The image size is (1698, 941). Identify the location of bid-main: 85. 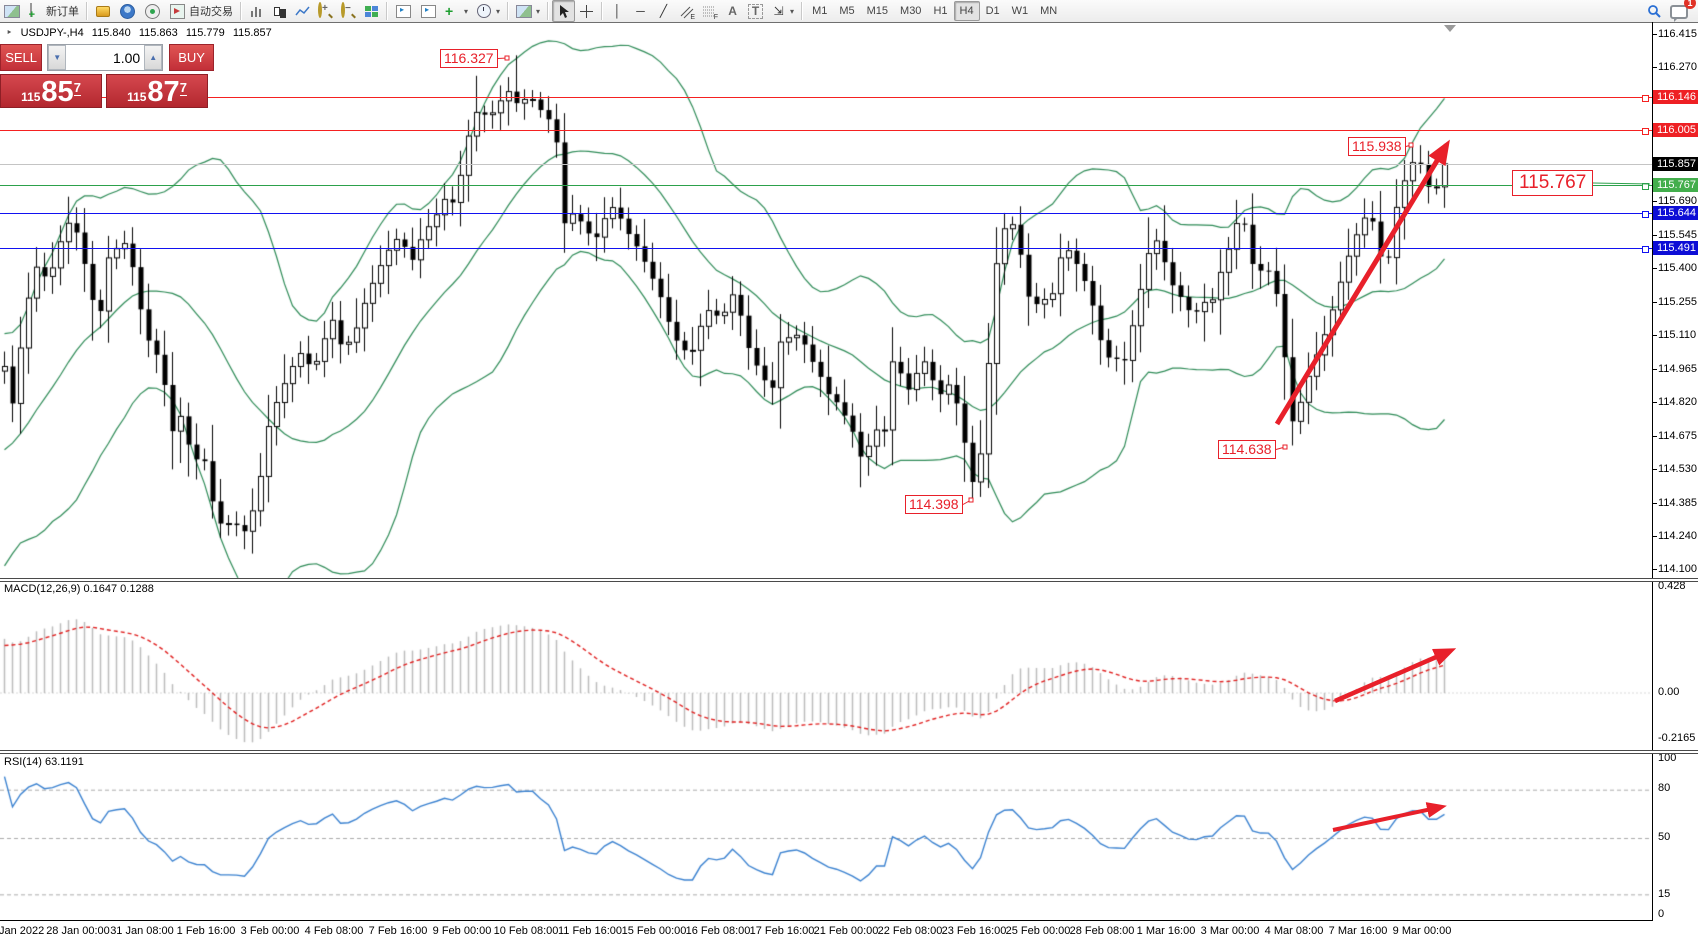
(57, 92).